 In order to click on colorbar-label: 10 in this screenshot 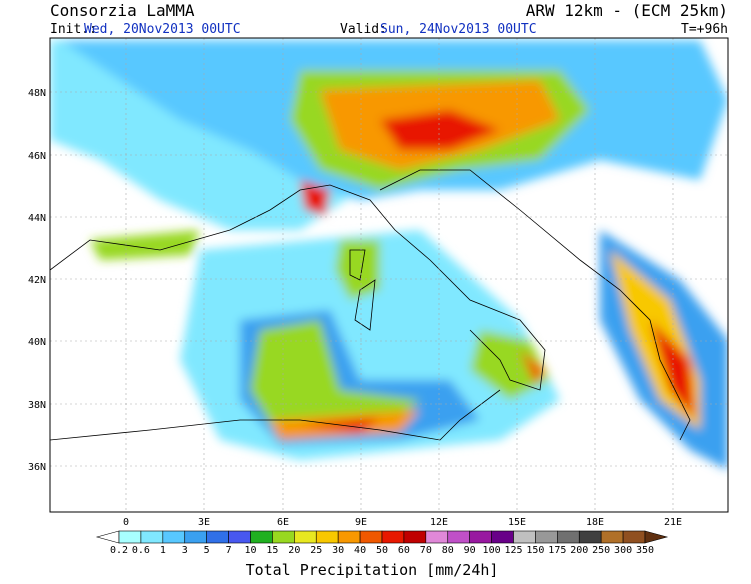, I will do `click(250, 550)`.